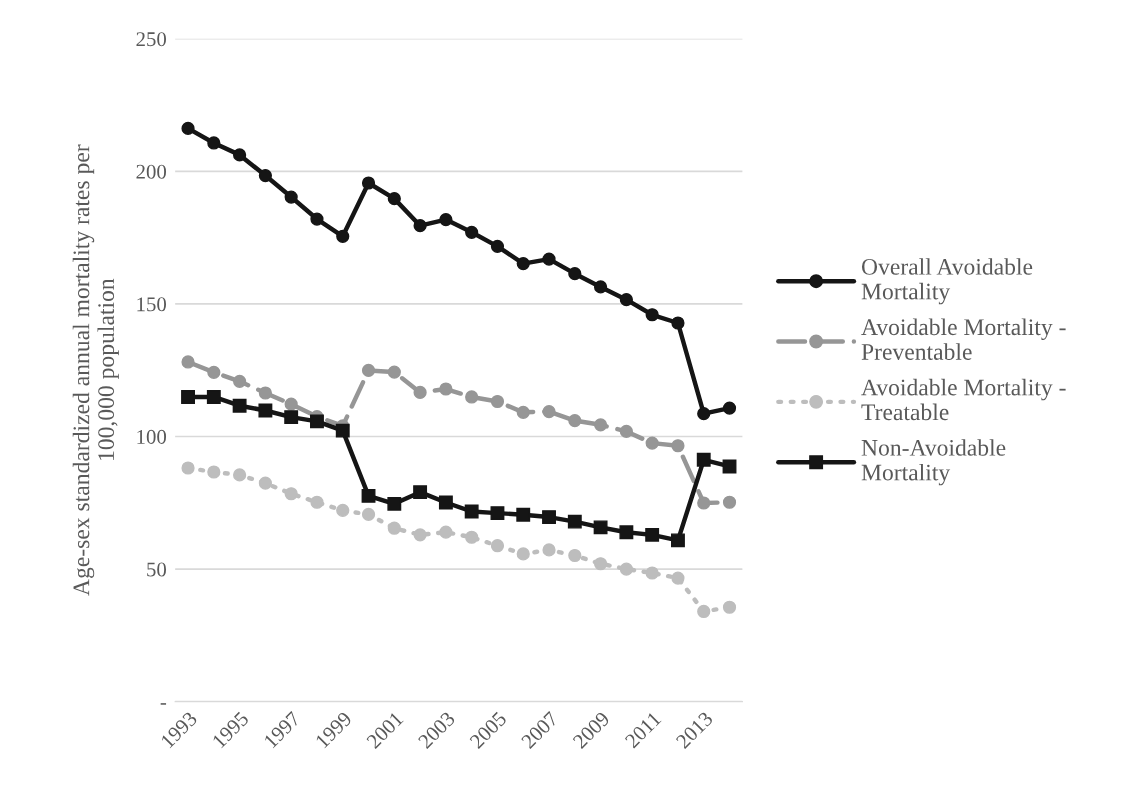 The width and height of the screenshot is (1130, 791). Describe the element at coordinates (334, 730) in the screenshot. I see `x-tick-label: 1999` at that location.